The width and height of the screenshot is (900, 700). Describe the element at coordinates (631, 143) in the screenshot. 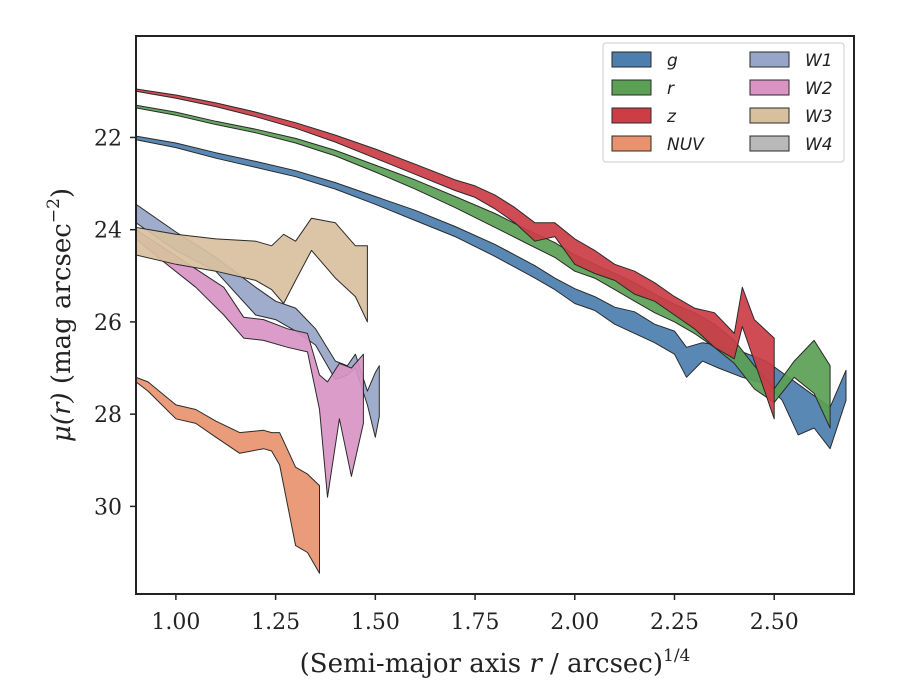

I see `legend-swatch-nuv` at that location.